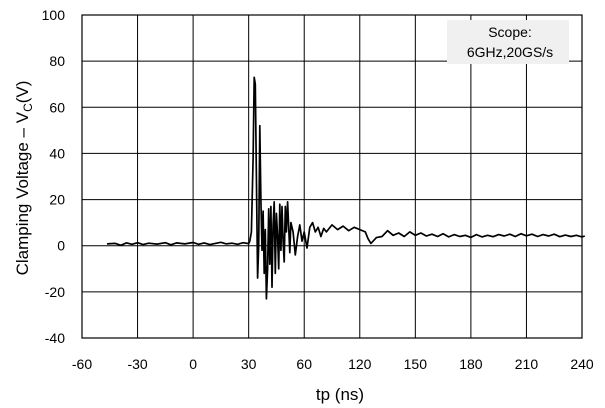 The width and height of the screenshot is (605, 408). Describe the element at coordinates (28, 107) in the screenshot. I see `y-axis-title-subscript: C` at that location.